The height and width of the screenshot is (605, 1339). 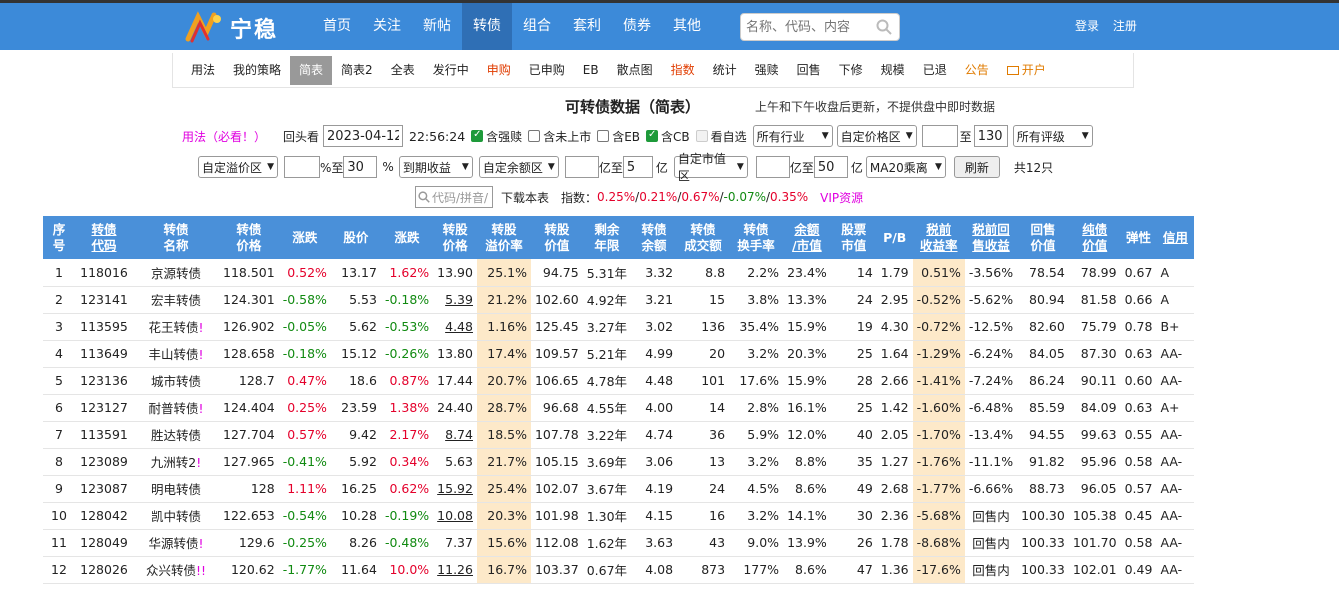 What do you see at coordinates (176, 489) in the screenshot?
I see `table-cell: 明电转债` at bounding box center [176, 489].